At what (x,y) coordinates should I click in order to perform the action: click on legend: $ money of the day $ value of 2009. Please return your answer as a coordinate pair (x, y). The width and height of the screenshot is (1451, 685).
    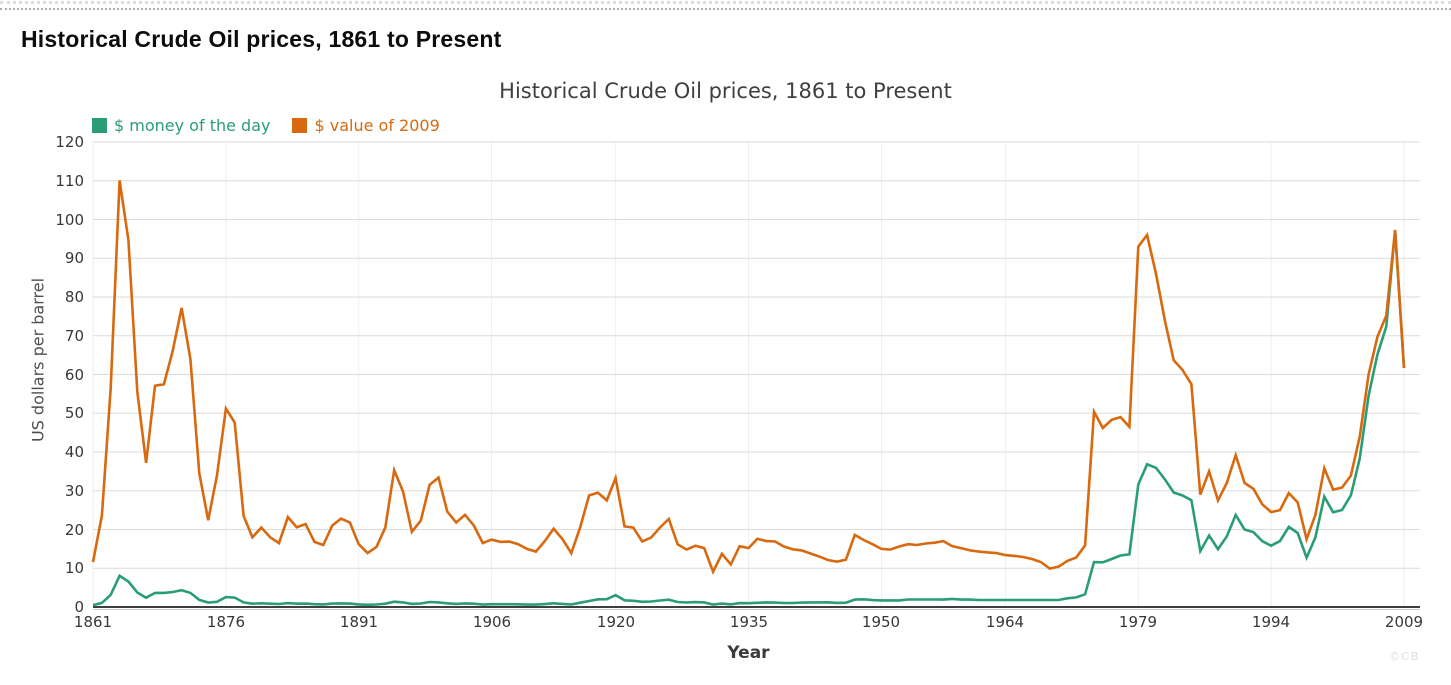
    Looking at the image, I should click on (266, 125).